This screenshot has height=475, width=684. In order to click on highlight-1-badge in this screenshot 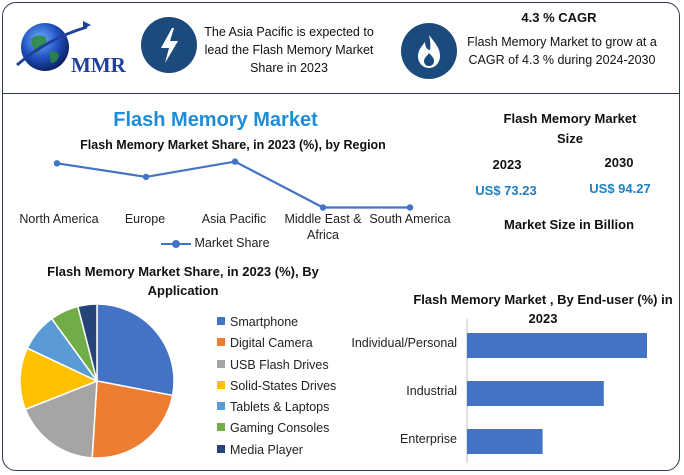, I will do `click(169, 45)`.